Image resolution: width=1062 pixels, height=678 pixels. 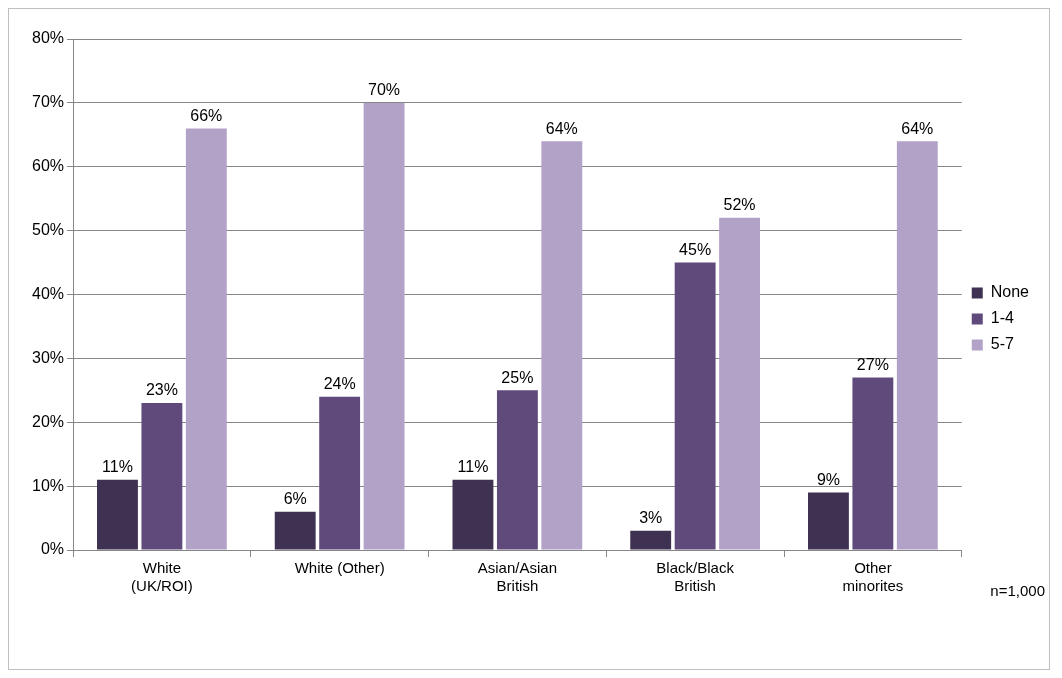 I want to click on data-label: 66%, so click(x=206, y=115).